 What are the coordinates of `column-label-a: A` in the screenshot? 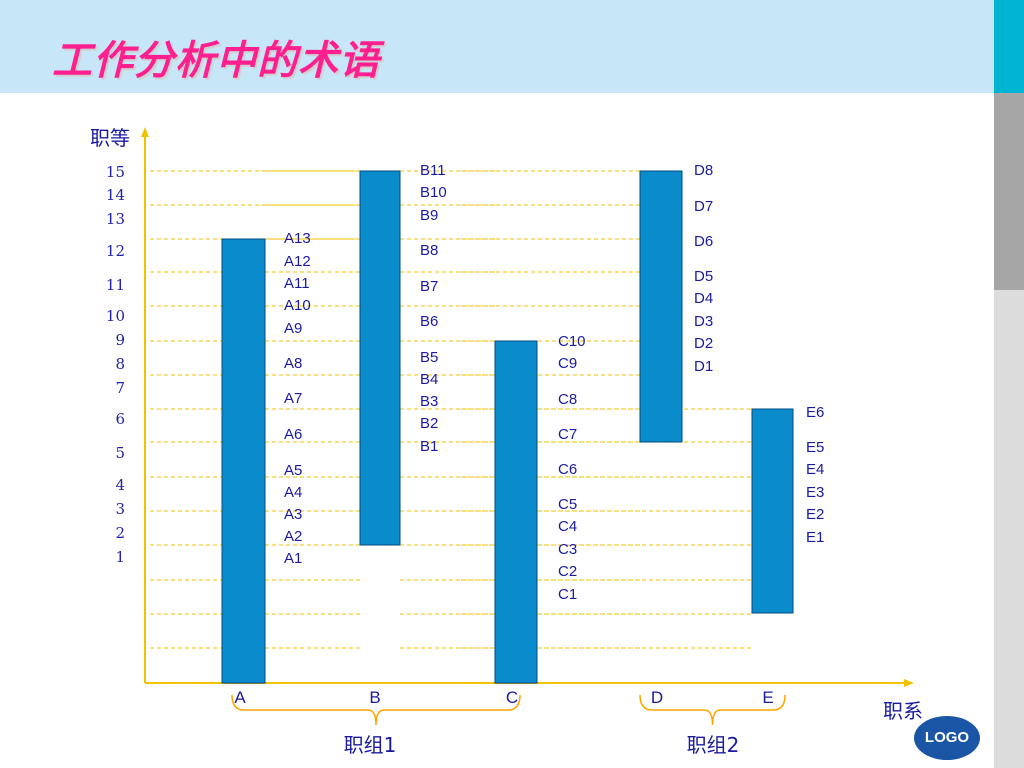 It's located at (240, 697).